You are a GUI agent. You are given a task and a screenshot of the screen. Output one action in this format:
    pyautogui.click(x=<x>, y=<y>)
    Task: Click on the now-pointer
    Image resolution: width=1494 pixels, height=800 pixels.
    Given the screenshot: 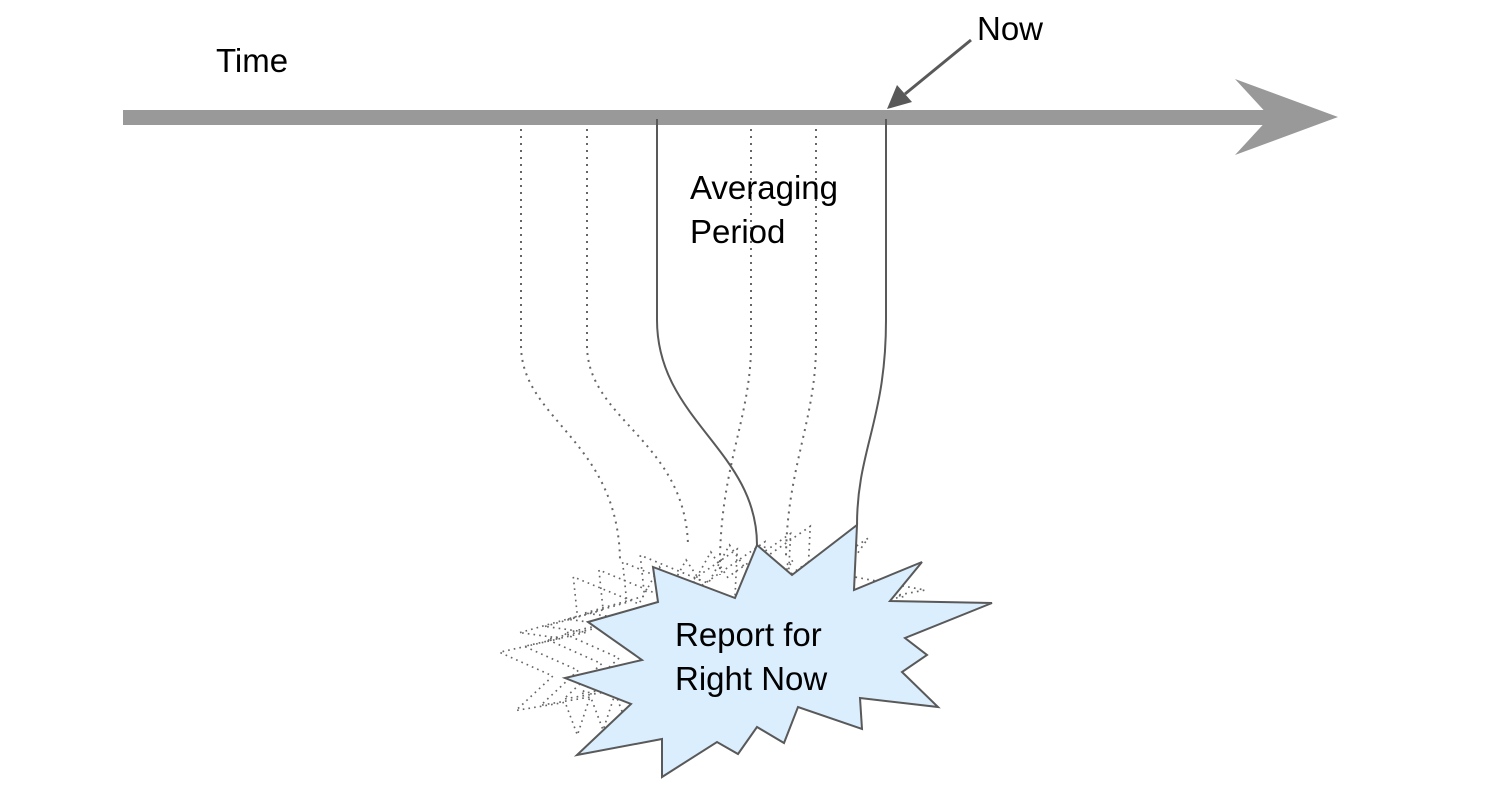 What is the action you would take?
    pyautogui.click(x=929, y=73)
    